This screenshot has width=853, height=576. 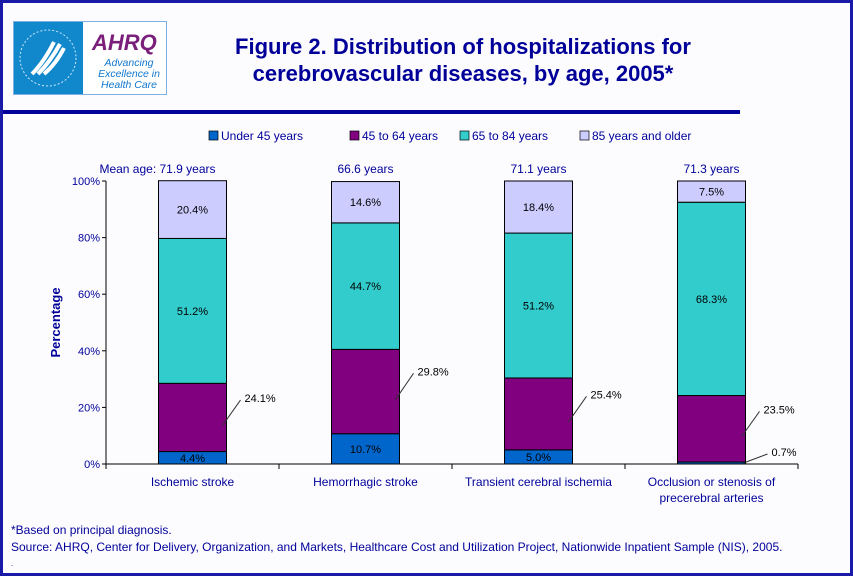 I want to click on title-divider, so click(x=371, y=112).